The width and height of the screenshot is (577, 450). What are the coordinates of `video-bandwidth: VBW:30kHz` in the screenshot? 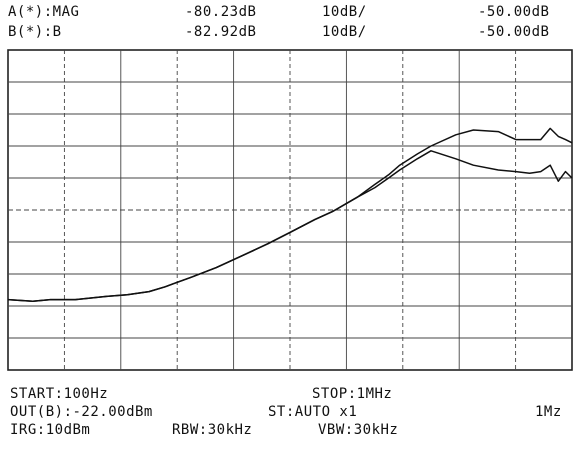 It's located at (358, 430).